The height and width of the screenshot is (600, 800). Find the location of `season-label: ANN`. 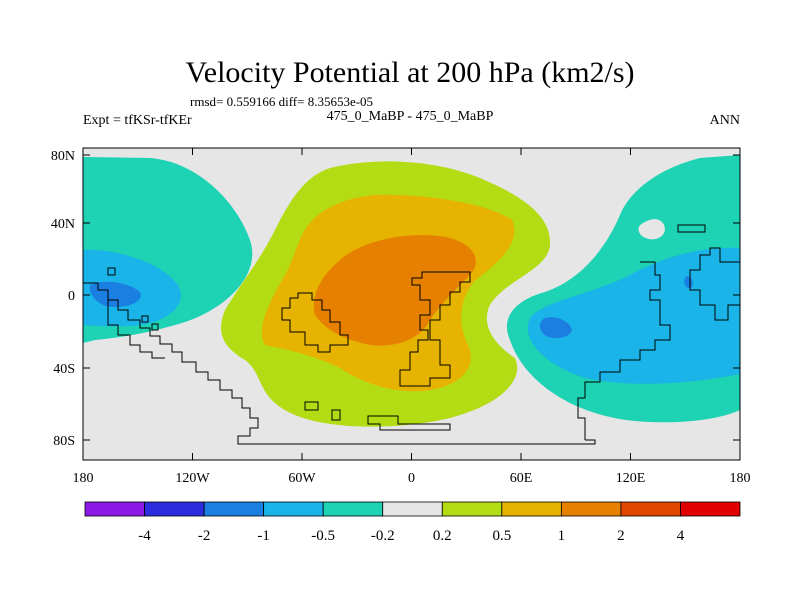

season-label: ANN is located at coordinates (725, 120).